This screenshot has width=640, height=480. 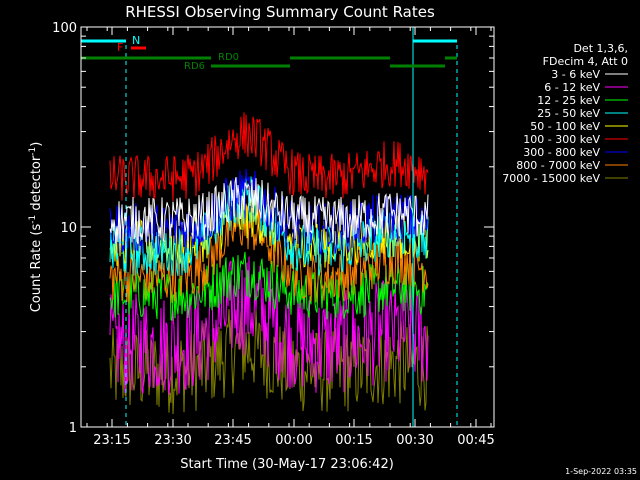 I want to click on legend-label: 800 - 7000 keV, so click(x=558, y=165).